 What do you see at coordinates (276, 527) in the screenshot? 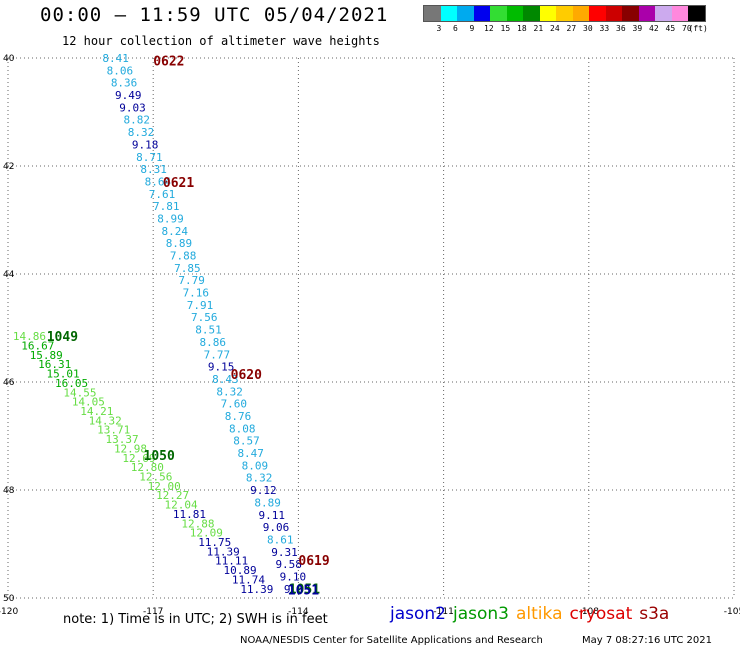
I see `wave-height-value: 9.06` at bounding box center [276, 527].